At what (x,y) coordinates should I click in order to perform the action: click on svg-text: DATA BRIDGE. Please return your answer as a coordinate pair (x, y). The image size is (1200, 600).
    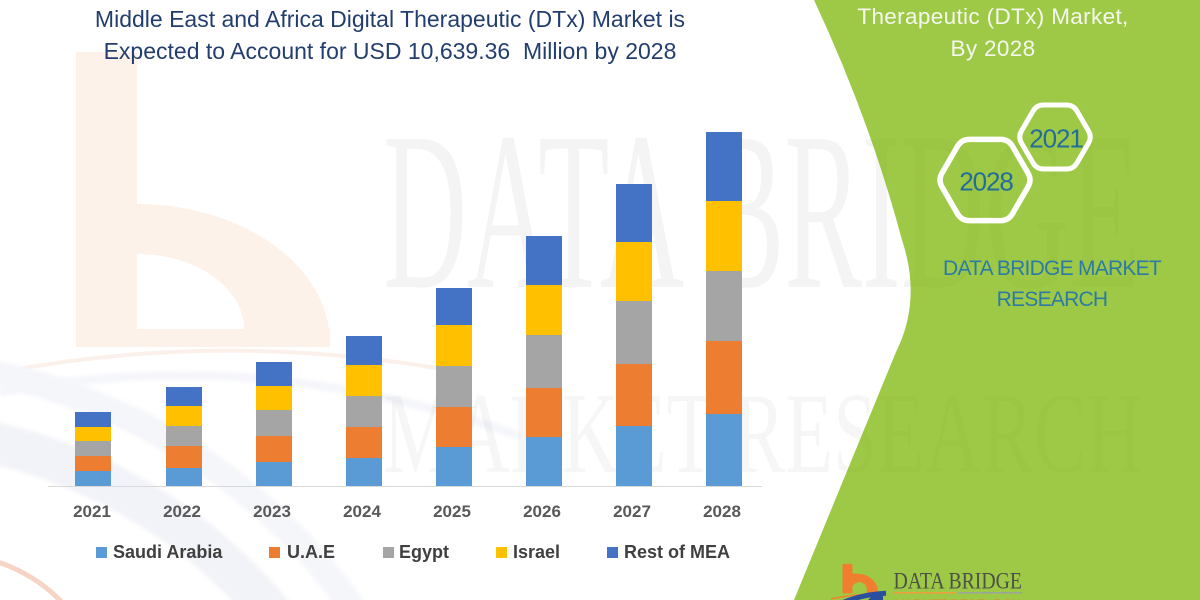
    Looking at the image, I should click on (958, 581).